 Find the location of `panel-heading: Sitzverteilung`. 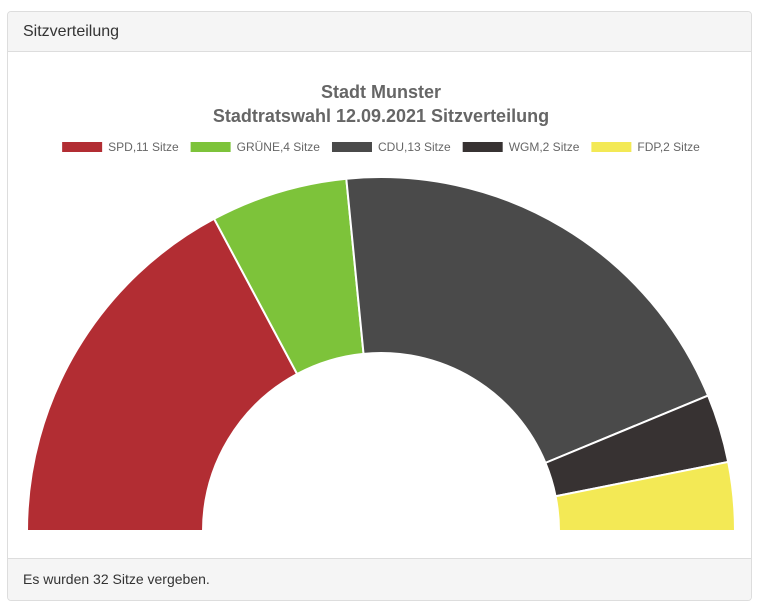

panel-heading: Sitzverteilung is located at coordinates (379, 32).